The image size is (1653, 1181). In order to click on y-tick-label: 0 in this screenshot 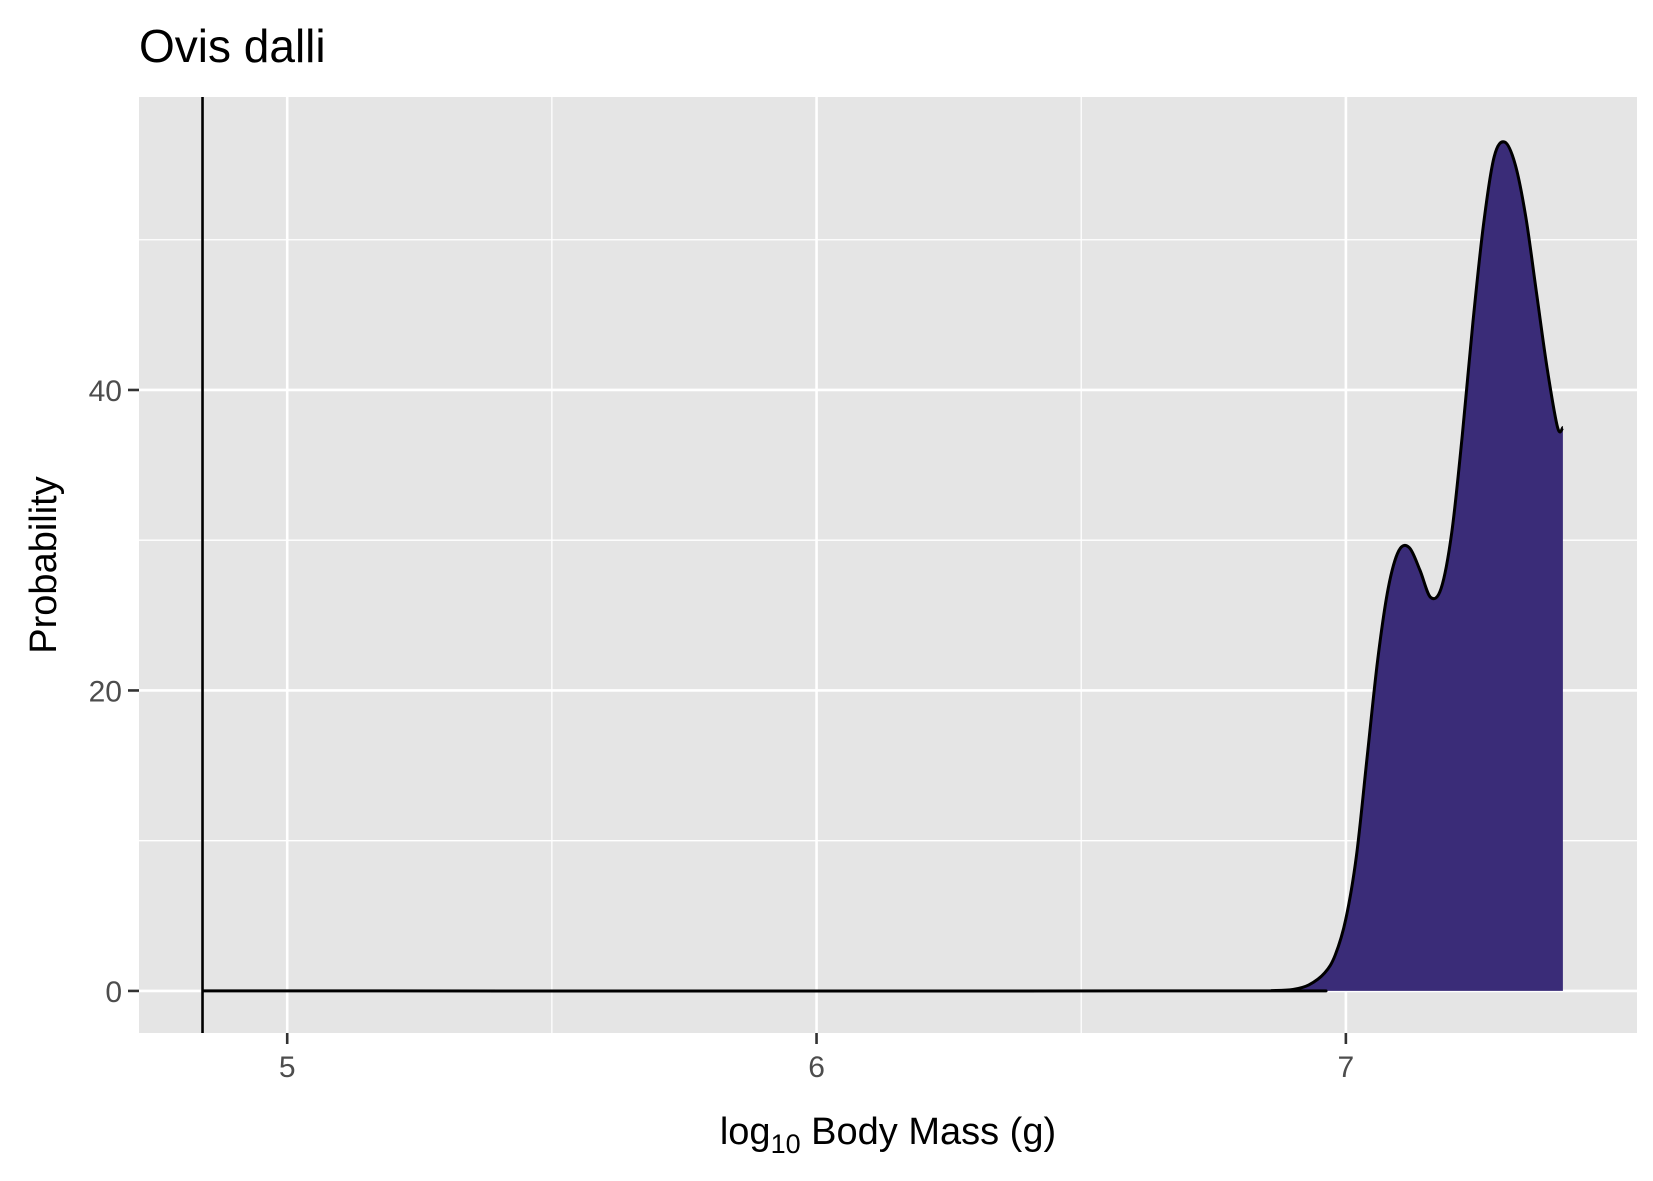, I will do `click(113, 992)`.